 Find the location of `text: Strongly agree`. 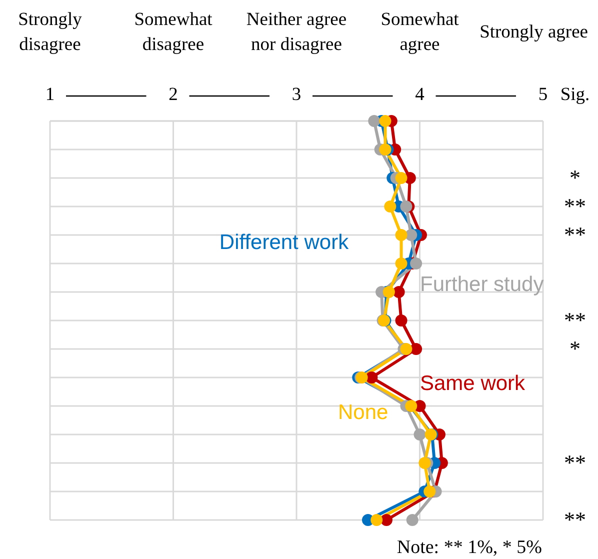

text: Strongly agree is located at coordinates (534, 32).